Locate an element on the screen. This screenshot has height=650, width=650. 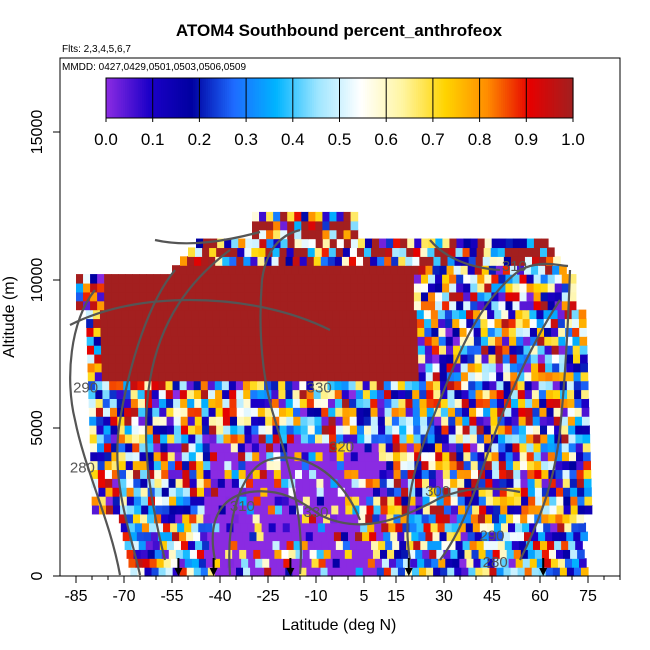
x-tick-label: 30 is located at coordinates (444, 596).